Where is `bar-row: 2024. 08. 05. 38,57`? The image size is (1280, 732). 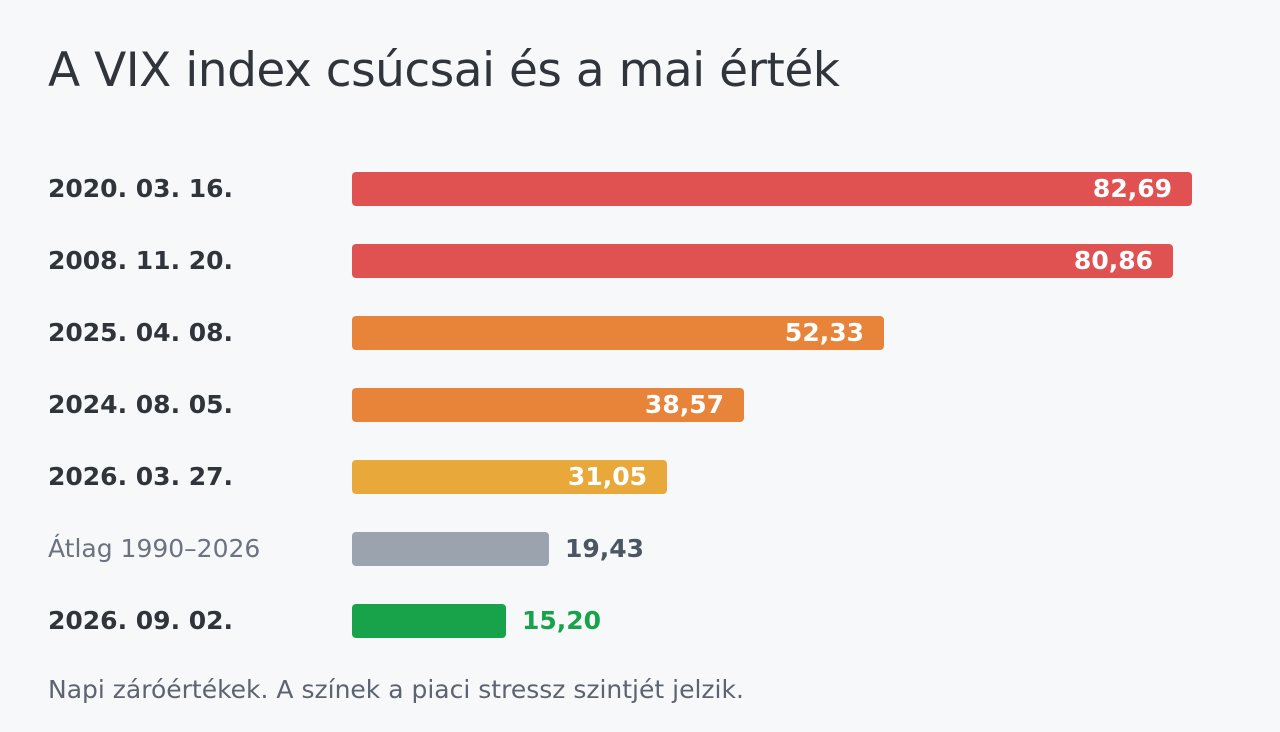
bar-row: 2024. 08. 05. 38,57 is located at coordinates (640, 405).